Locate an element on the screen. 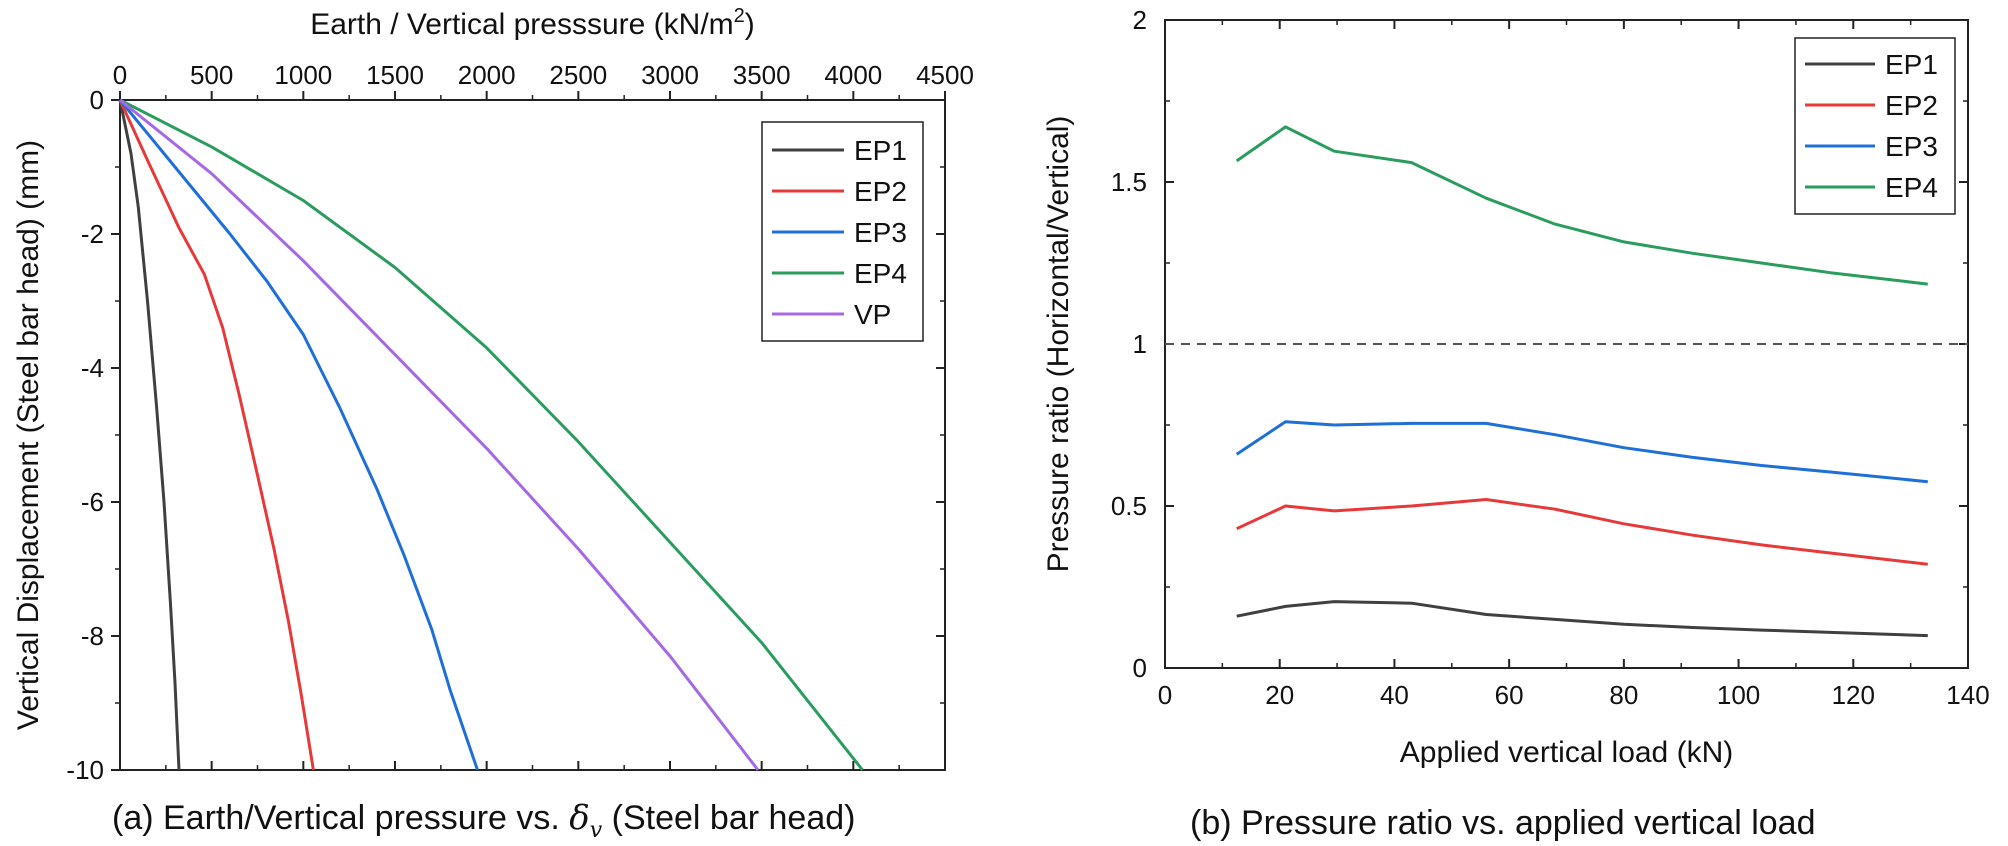  series-line-a-ep1 is located at coordinates (149, 435).